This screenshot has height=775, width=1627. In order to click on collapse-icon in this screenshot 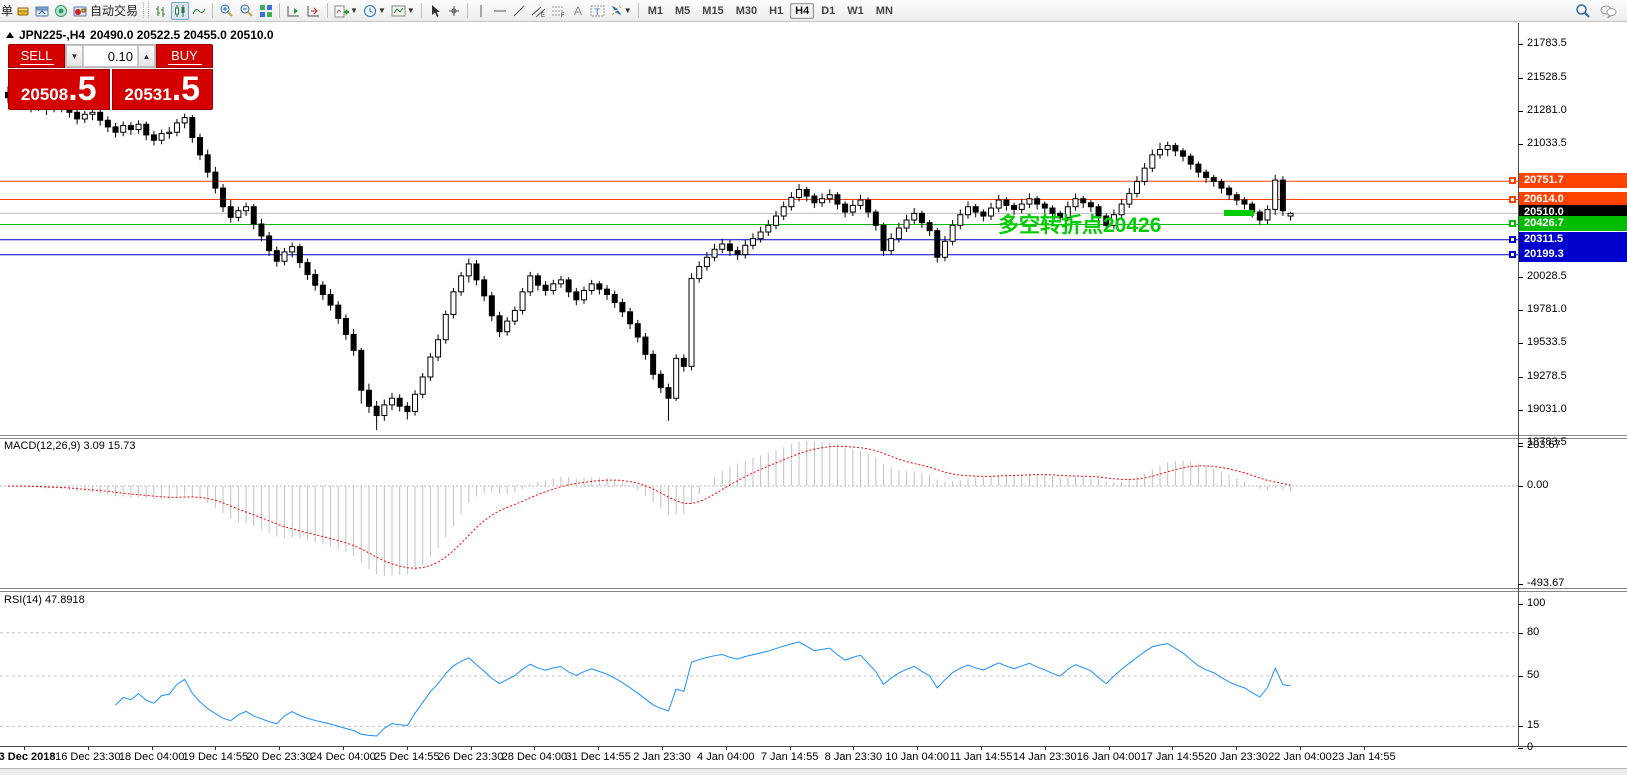, I will do `click(10, 35)`.